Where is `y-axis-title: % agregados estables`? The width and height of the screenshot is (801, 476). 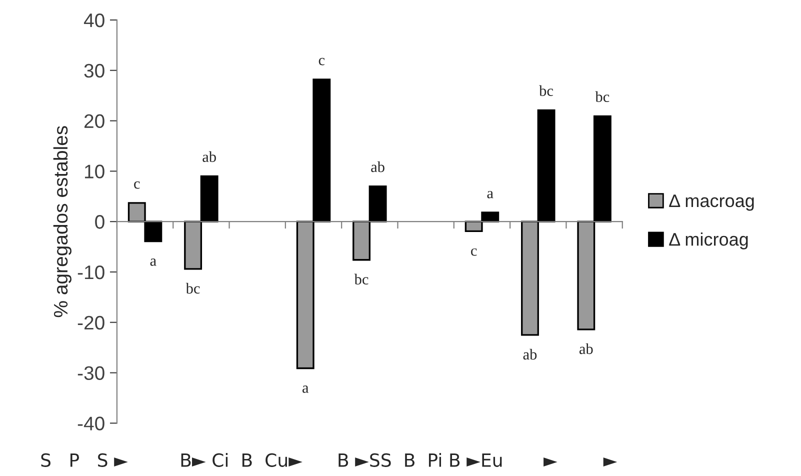 y-axis-title: % agregados estables is located at coordinates (62, 222).